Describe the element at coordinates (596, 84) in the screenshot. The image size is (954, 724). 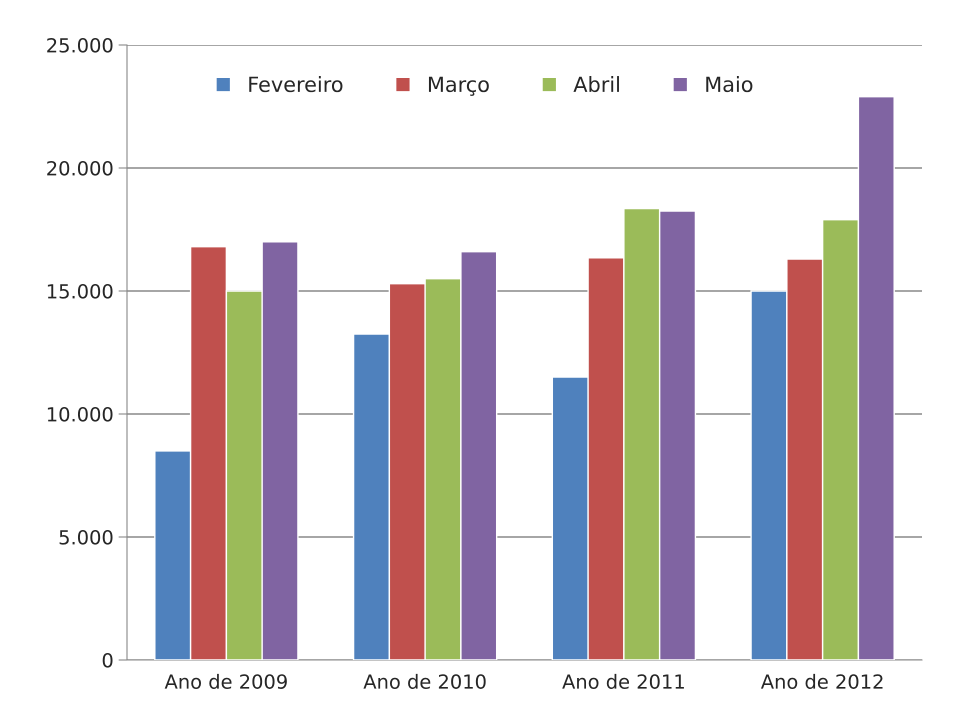
I see `legend-label: Abril` at that location.